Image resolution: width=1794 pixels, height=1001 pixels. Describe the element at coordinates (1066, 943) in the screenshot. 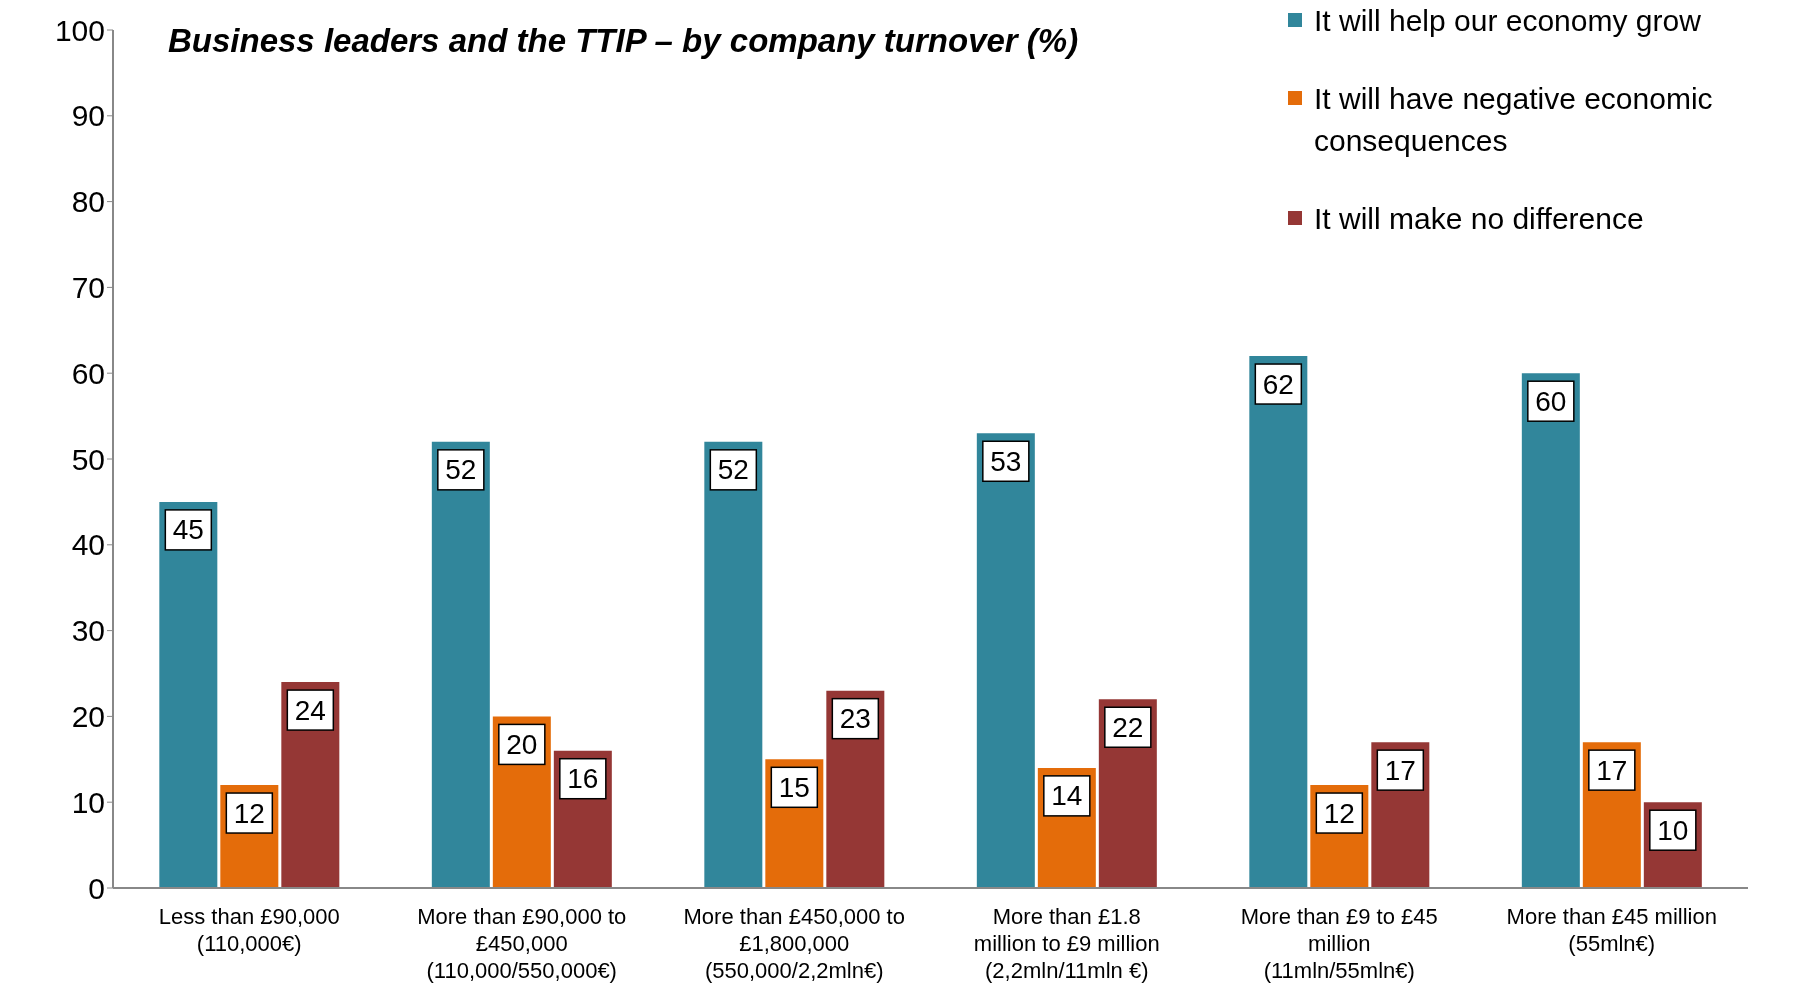

I see `x-tick-label: More than £1.8 million to £9 million (2,2mln/11mln €)` at that location.